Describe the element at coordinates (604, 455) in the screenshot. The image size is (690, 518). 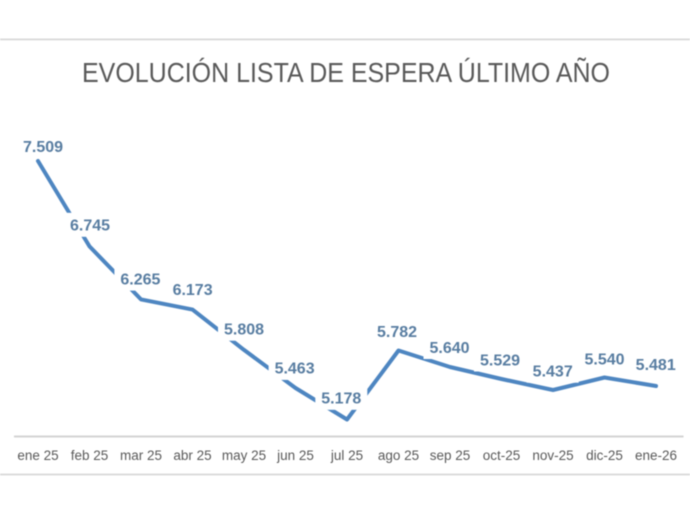
I see `svg-text: dic-25` at that location.